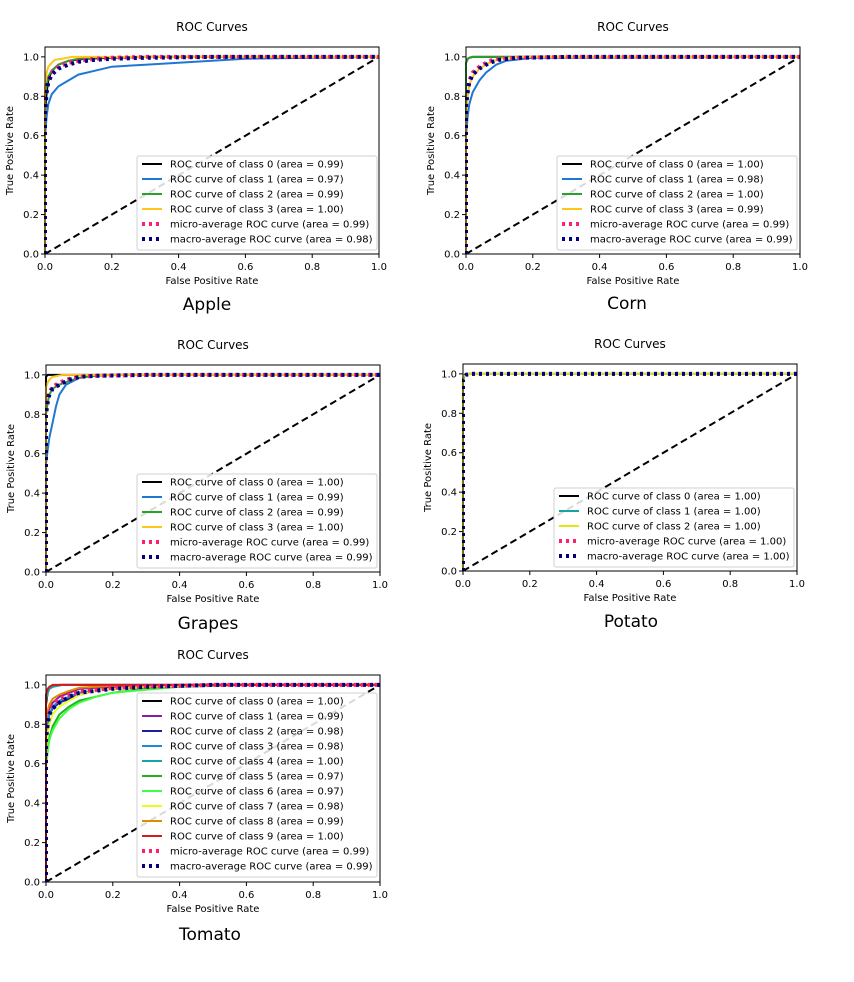  I want to click on panel-caption: Apple, so click(207, 305).